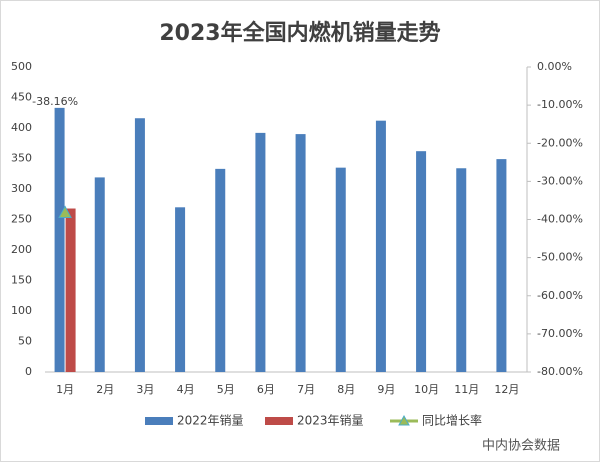 This screenshot has height=462, width=600. What do you see at coordinates (105, 389) in the screenshot?
I see `x-tick-label: 2月` at bounding box center [105, 389].